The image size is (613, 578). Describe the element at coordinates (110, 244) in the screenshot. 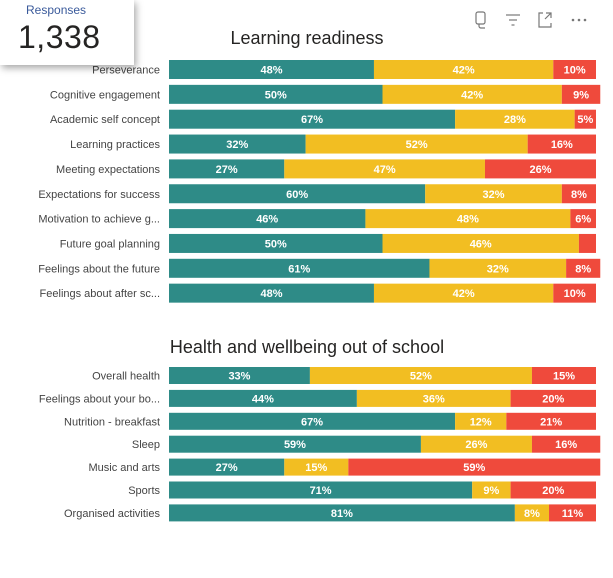

I see `category-label: Future goal planning` at that location.